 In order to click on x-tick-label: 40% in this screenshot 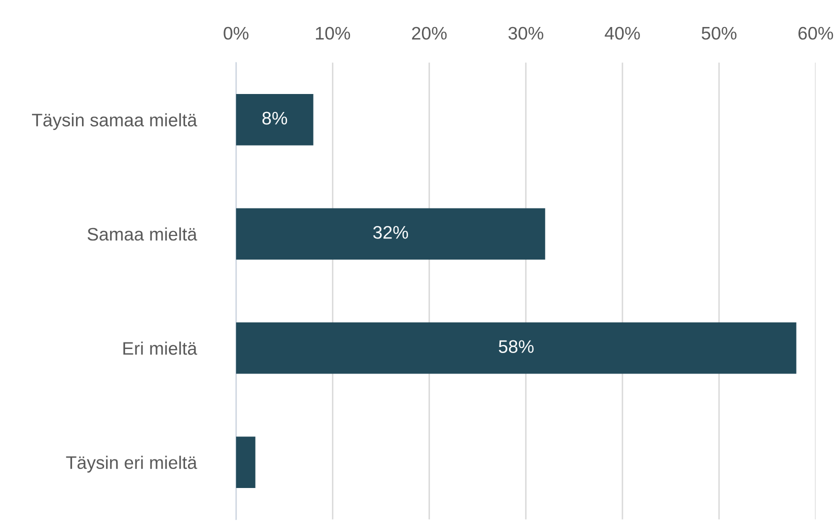, I will do `click(622, 33)`.